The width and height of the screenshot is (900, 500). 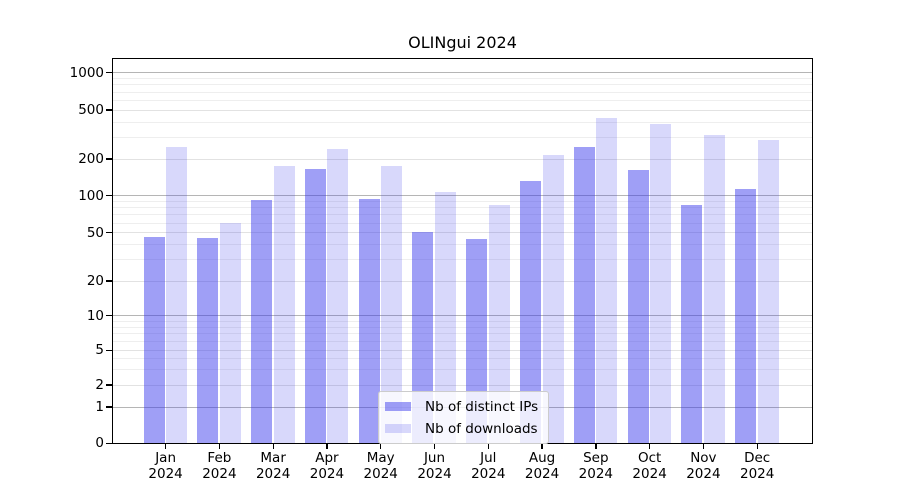 What do you see at coordinates (488, 458) in the screenshot?
I see `x-tick-month: Jul` at bounding box center [488, 458].